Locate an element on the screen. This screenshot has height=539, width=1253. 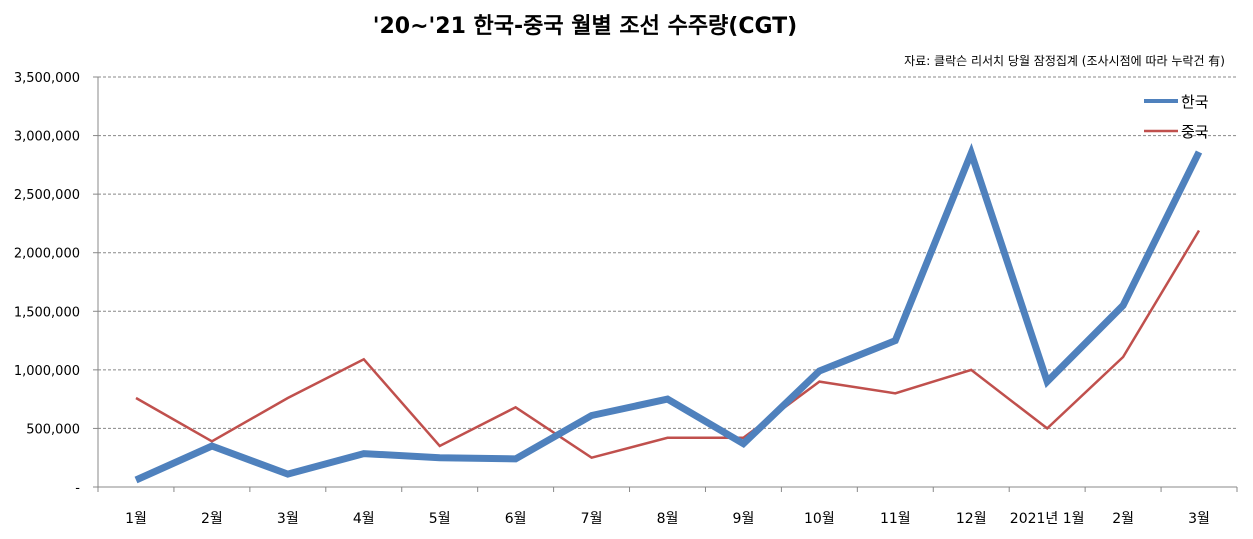
y-tick-label: 2,500,000 is located at coordinates (47, 195).